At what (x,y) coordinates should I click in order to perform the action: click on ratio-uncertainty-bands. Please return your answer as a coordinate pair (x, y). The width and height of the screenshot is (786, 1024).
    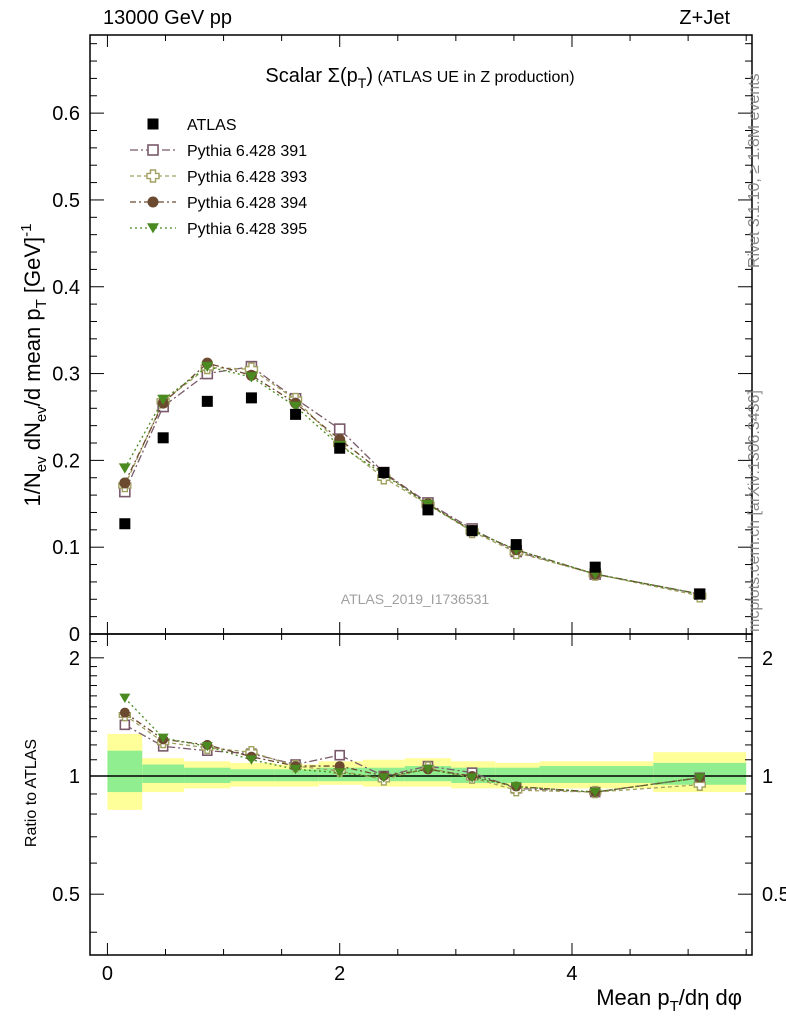
    Looking at the image, I should click on (427, 771).